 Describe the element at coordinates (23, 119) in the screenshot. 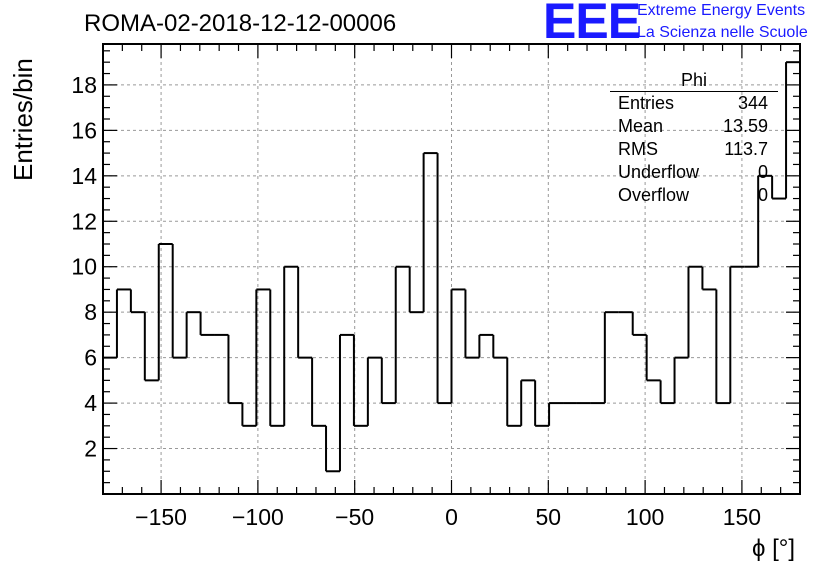

I see `y-axis-label: Entries/bin` at that location.